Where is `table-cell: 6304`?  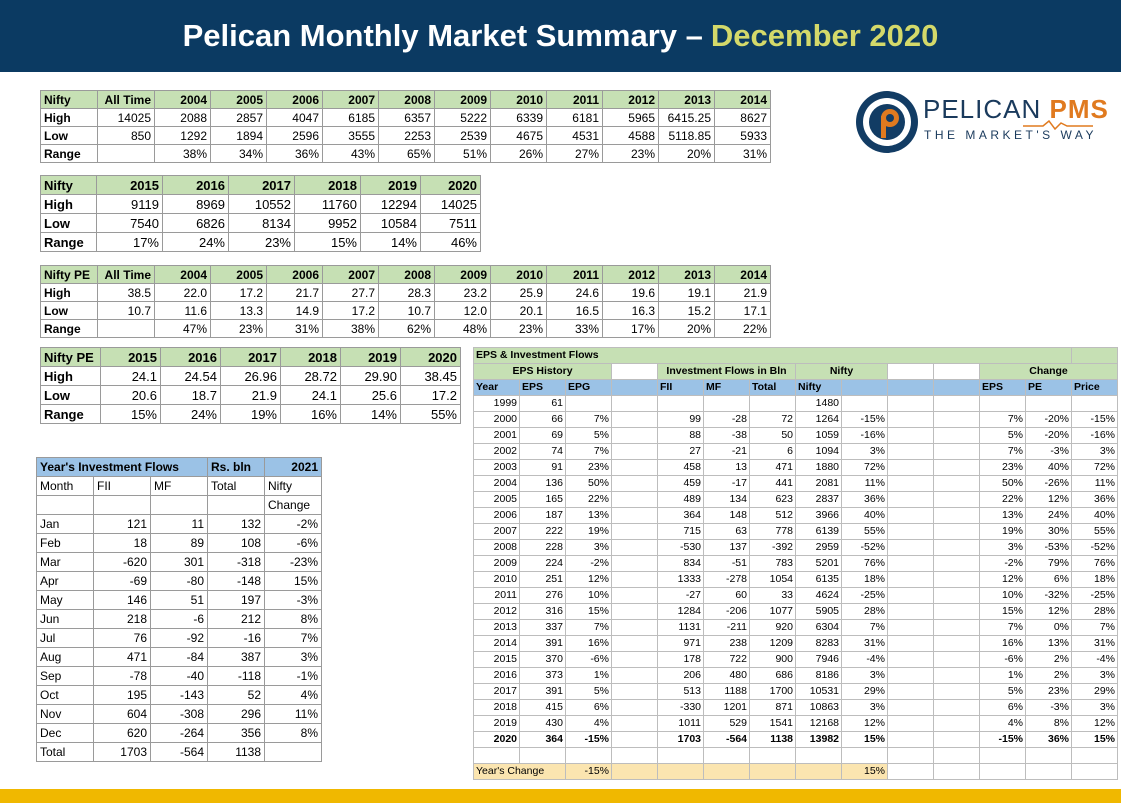
table-cell: 6304 is located at coordinates (818, 627).